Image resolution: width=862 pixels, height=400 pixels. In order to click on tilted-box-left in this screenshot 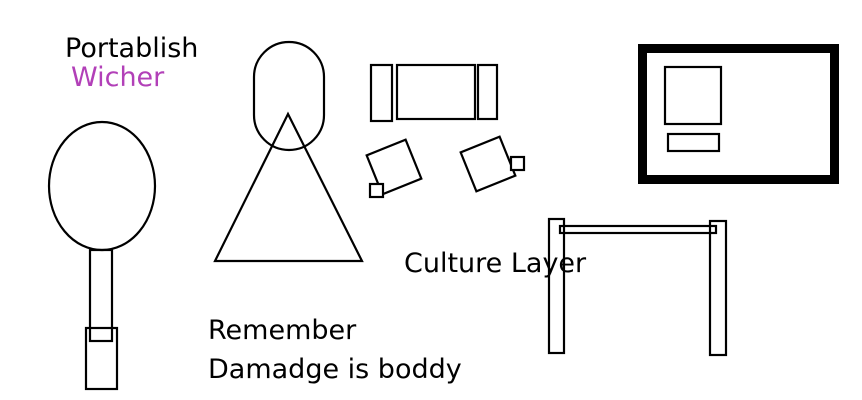, I will do `click(394, 167)`.